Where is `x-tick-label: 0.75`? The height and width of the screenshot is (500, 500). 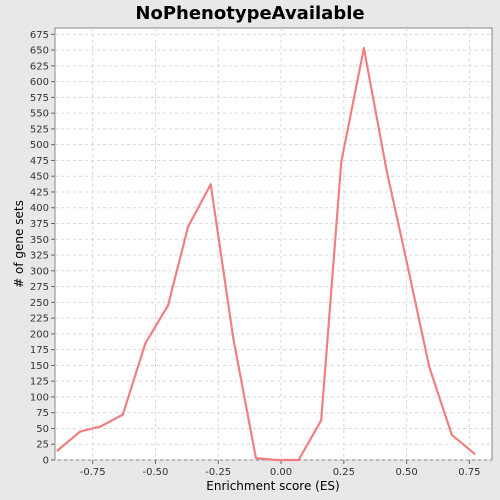
x-tick-label: 0.75 is located at coordinates (469, 472).